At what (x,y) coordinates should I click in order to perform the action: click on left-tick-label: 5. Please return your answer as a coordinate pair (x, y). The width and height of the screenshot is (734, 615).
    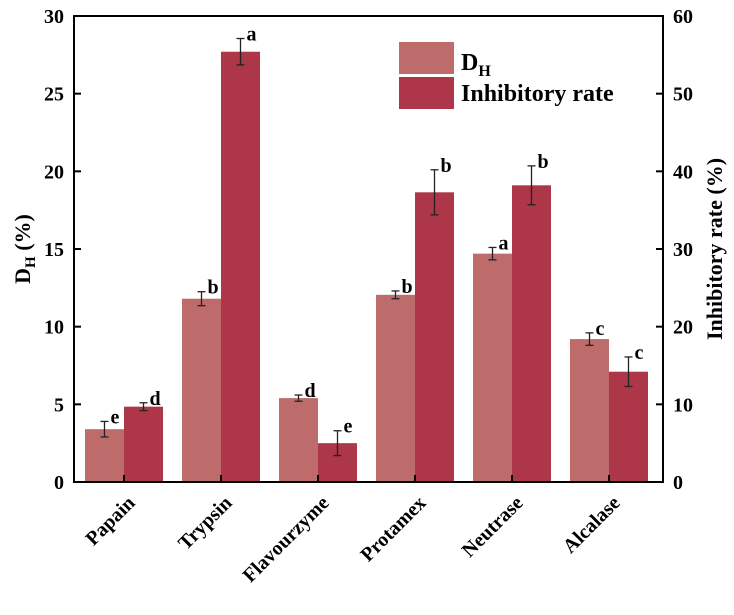
    Looking at the image, I should click on (59, 405).